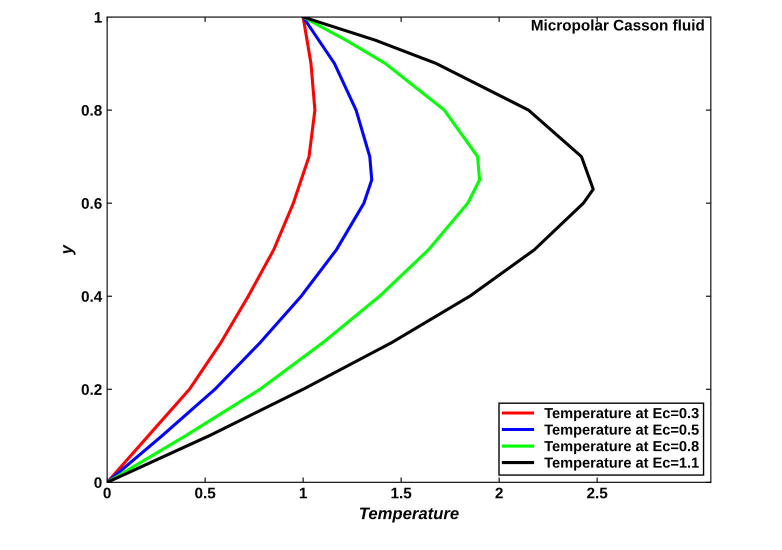 The image size is (782, 550). Describe the element at coordinates (621, 447) in the screenshot. I see `legend-label: Temperature at Ec=0.8` at that location.